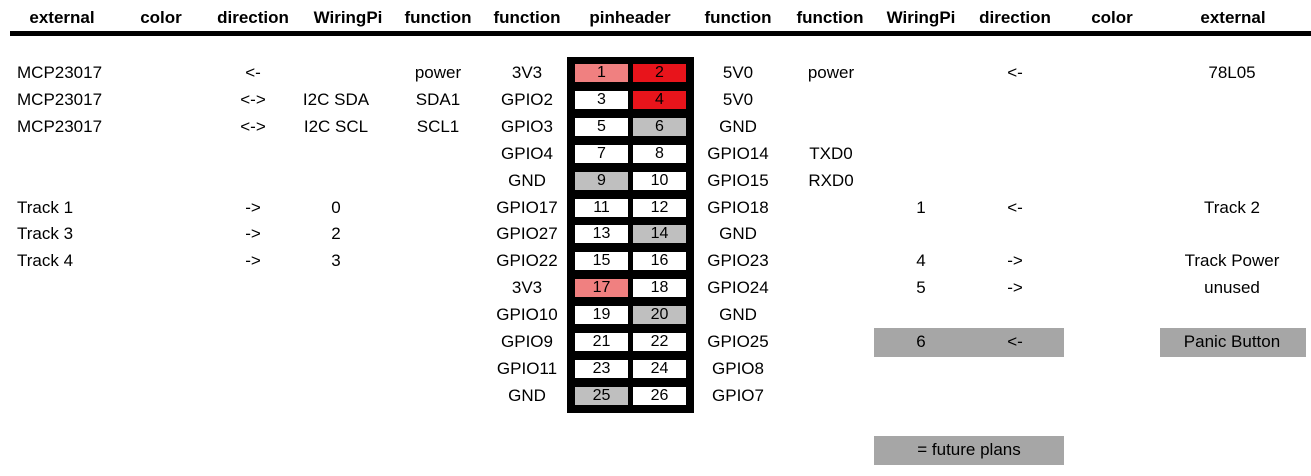 The height and width of the screenshot is (476, 1311). Describe the element at coordinates (336, 99) in the screenshot. I see `wiringpi-left-cell: I2C SDA` at that location.